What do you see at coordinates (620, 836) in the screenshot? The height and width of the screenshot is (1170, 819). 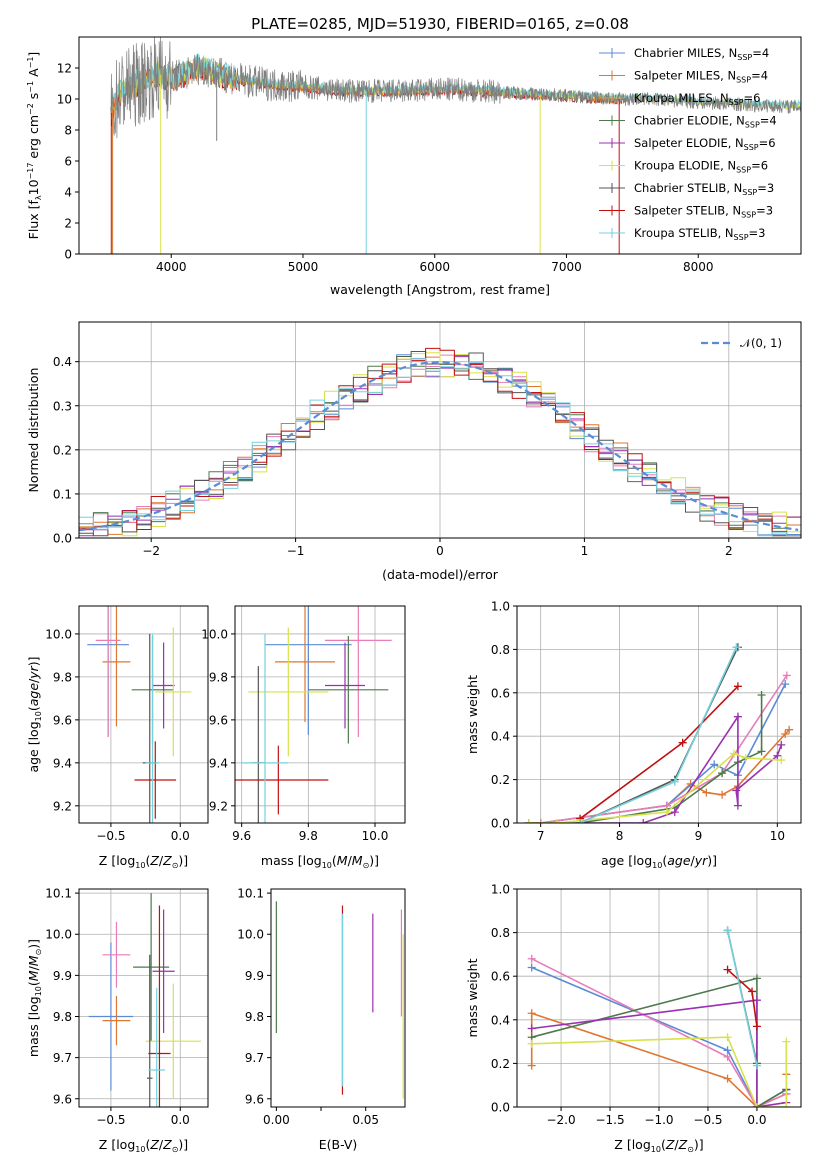 I see `x-tick-label: 8` at bounding box center [620, 836].